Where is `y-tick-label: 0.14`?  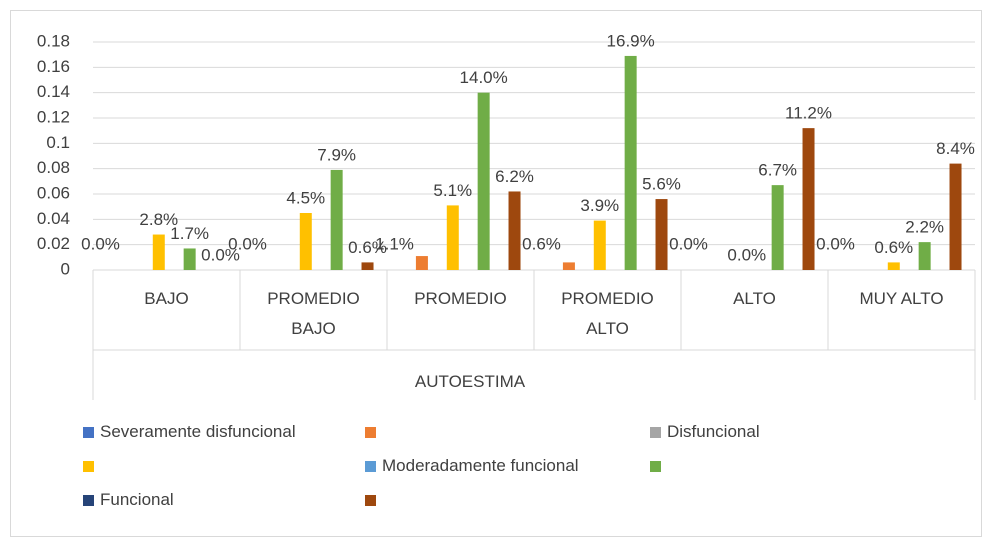
y-tick-label: 0.14 is located at coordinates (53, 91).